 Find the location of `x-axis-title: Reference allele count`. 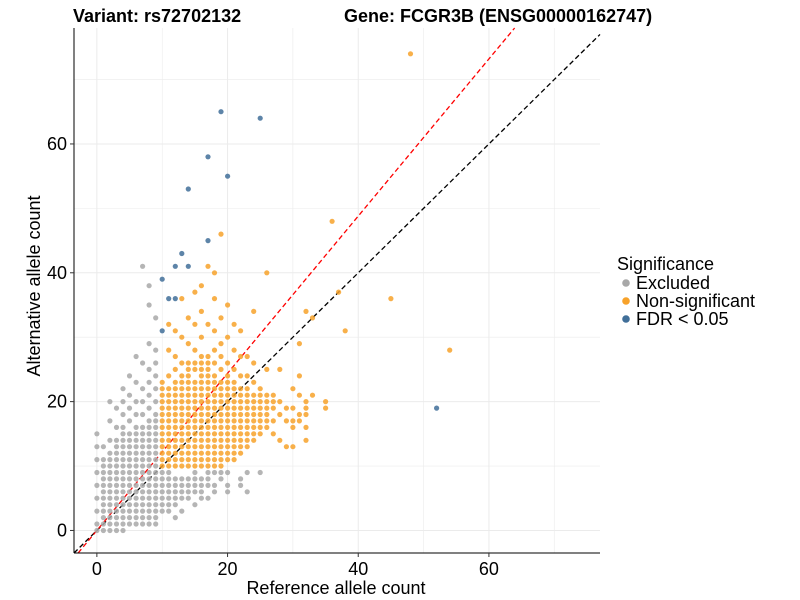

x-axis-title: Reference allele count is located at coordinates (335, 588).